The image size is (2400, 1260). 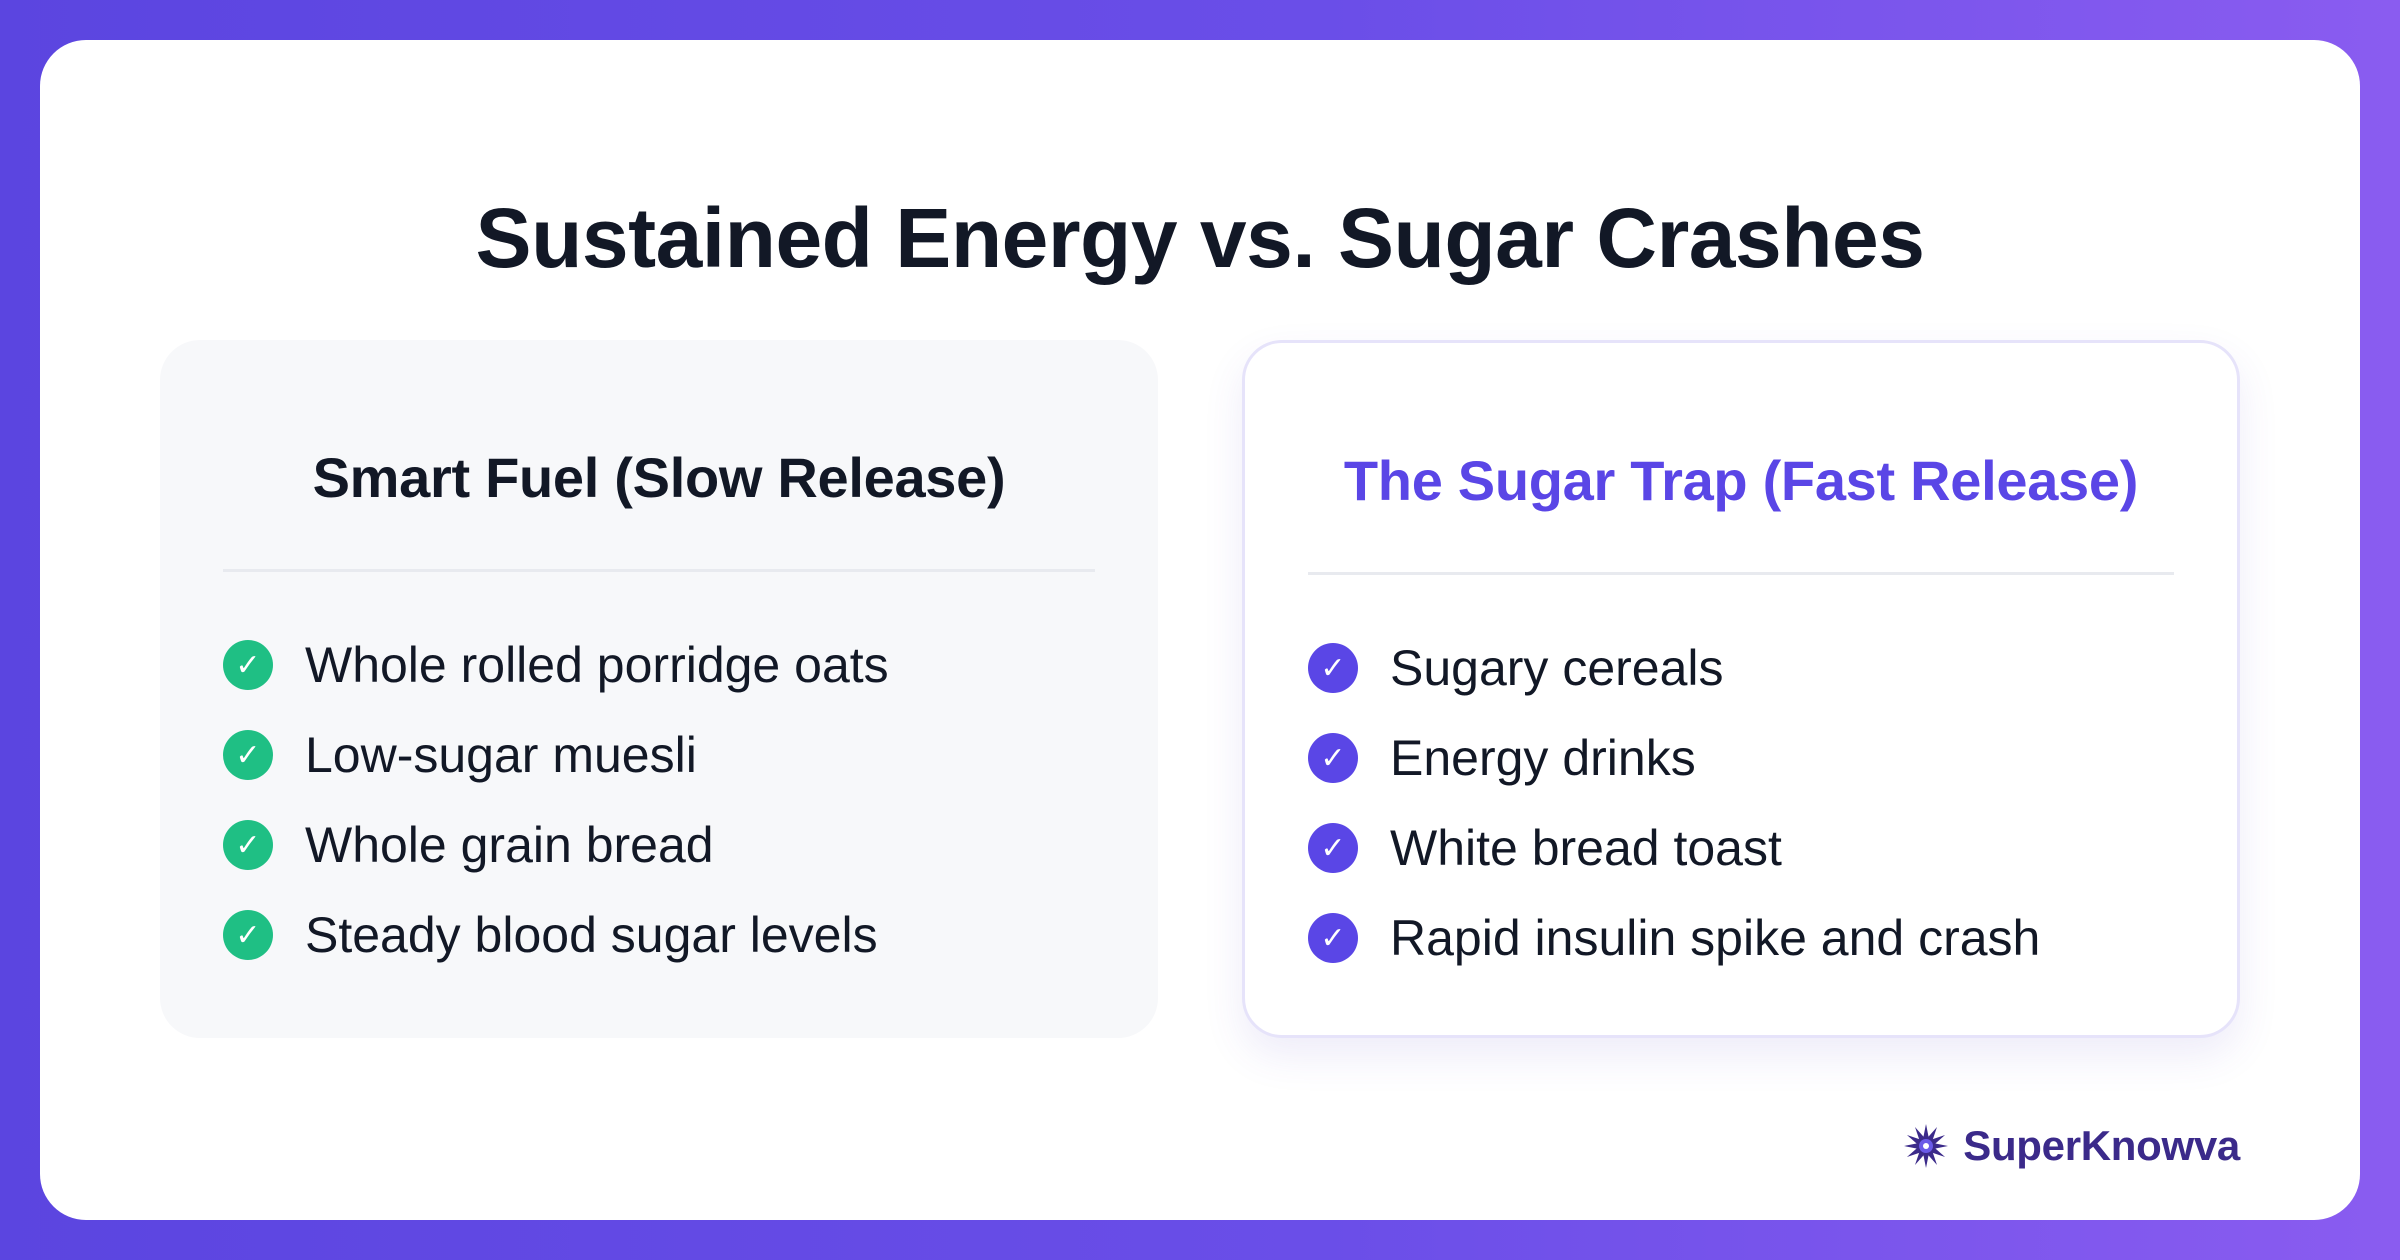 I want to click on list-item: ✓ Sugary cereals, so click(x=1674, y=668).